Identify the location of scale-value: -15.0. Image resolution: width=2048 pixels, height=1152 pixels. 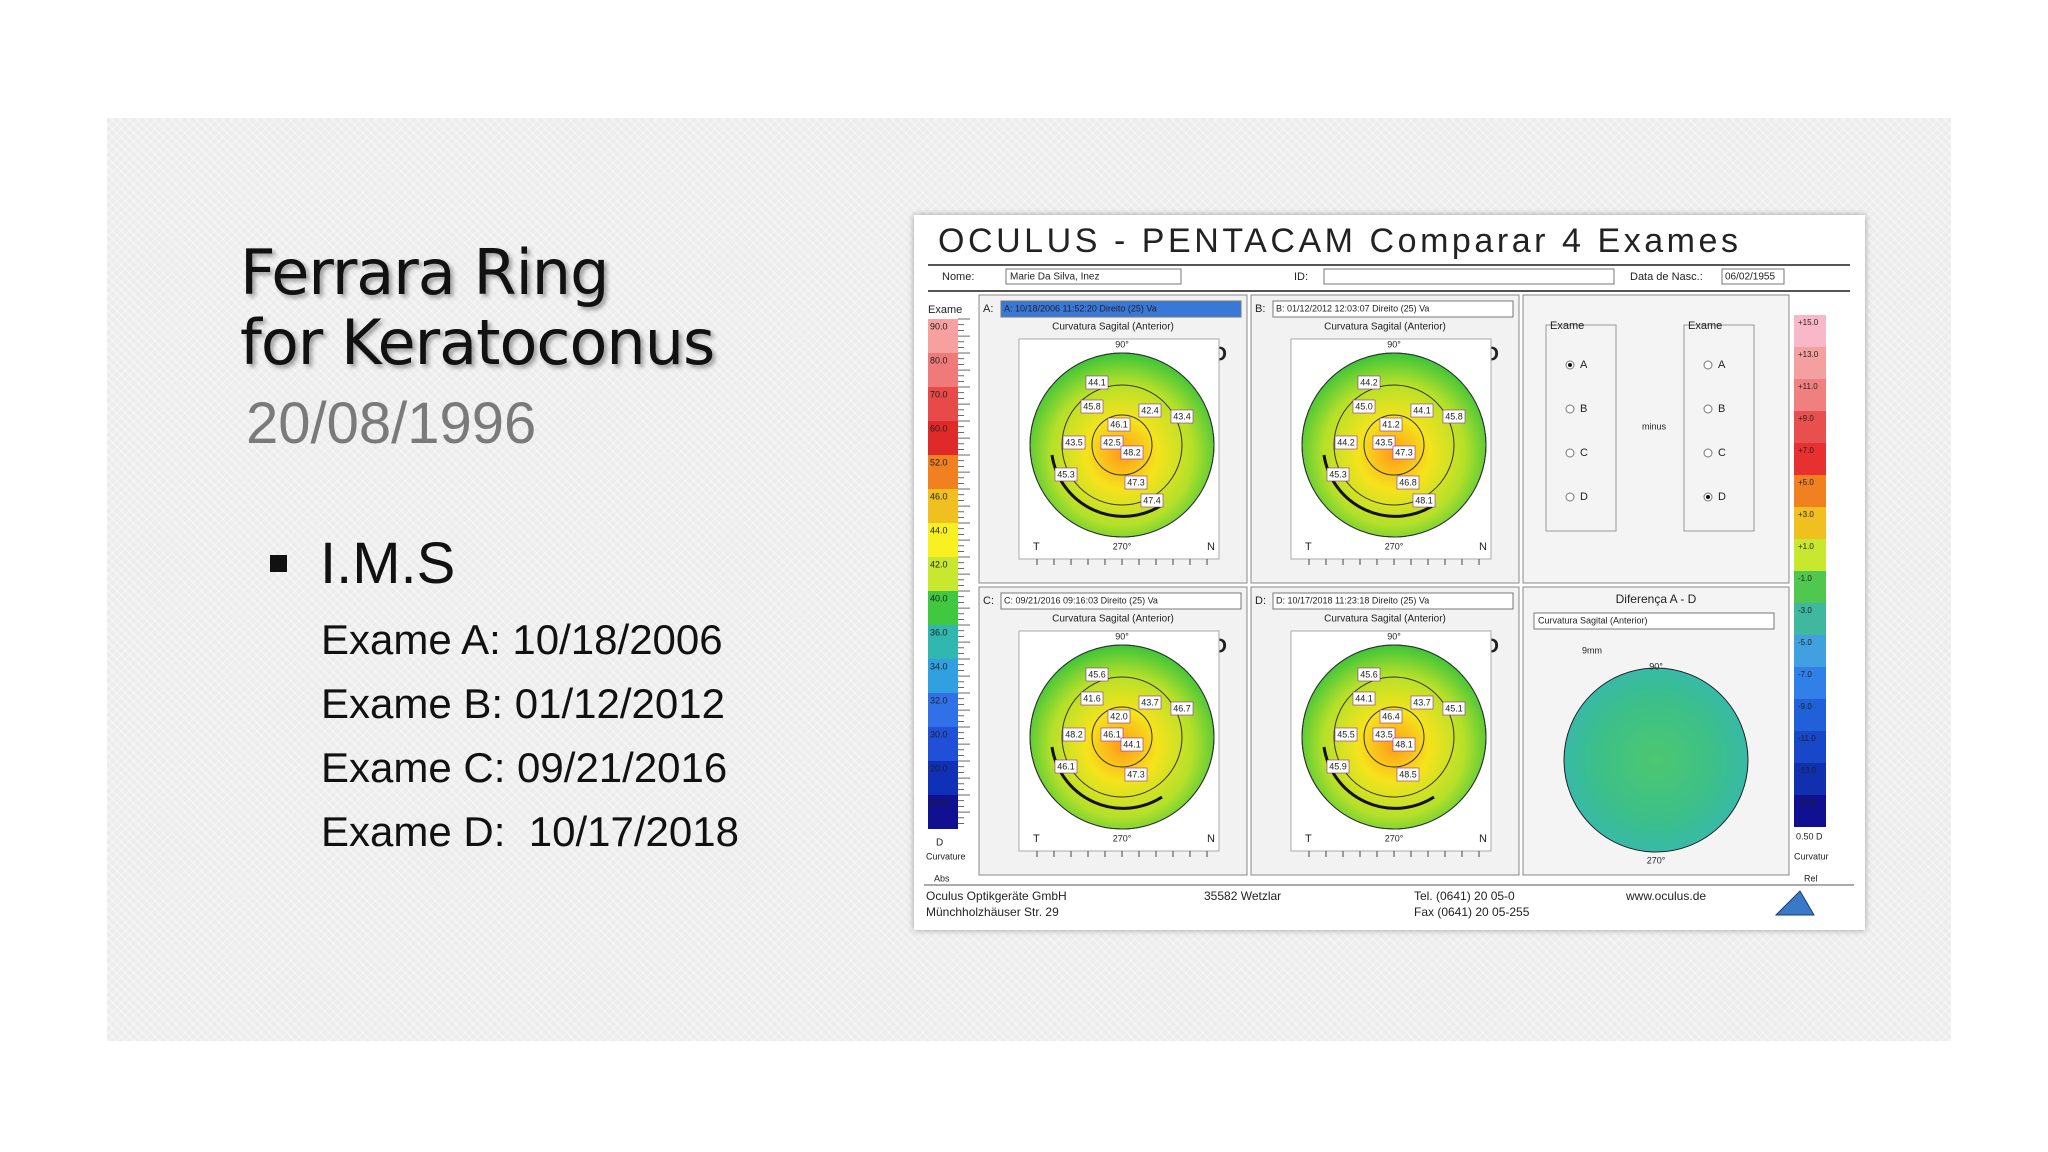
(1807, 802).